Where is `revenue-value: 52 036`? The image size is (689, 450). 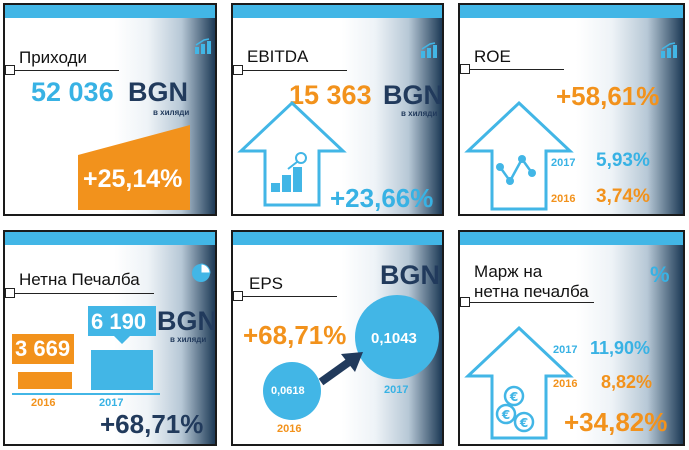 revenue-value: 52 036 is located at coordinates (72, 92).